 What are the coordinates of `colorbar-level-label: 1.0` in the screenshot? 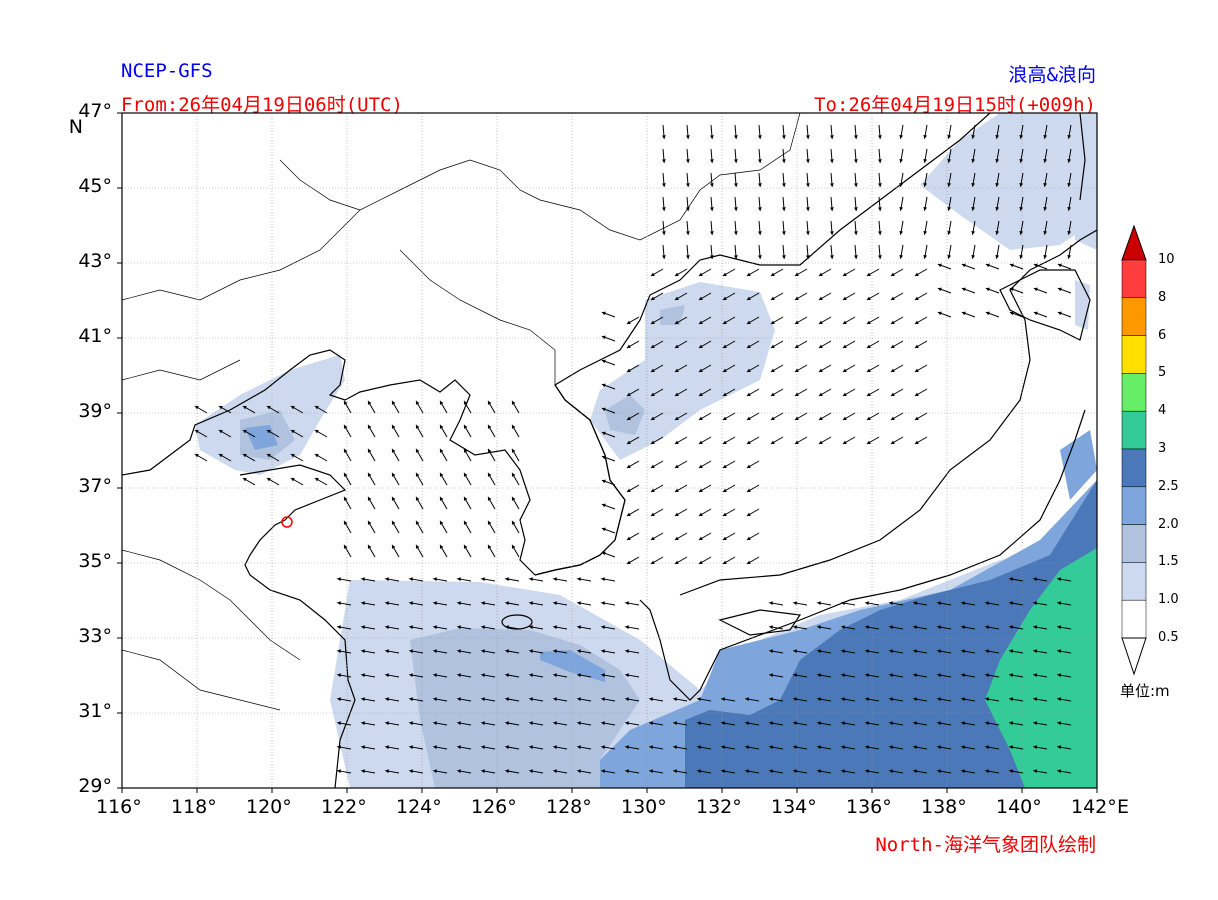 It's located at (1168, 600).